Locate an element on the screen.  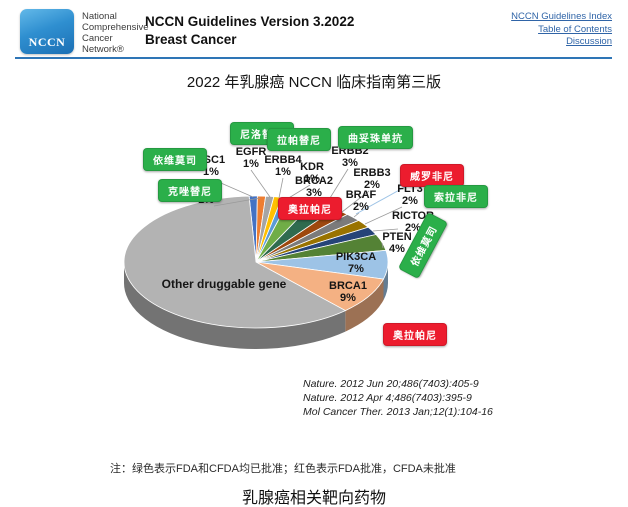
gene-label-BRCA1: BRCA1 9% is located at coordinates (348, 292).